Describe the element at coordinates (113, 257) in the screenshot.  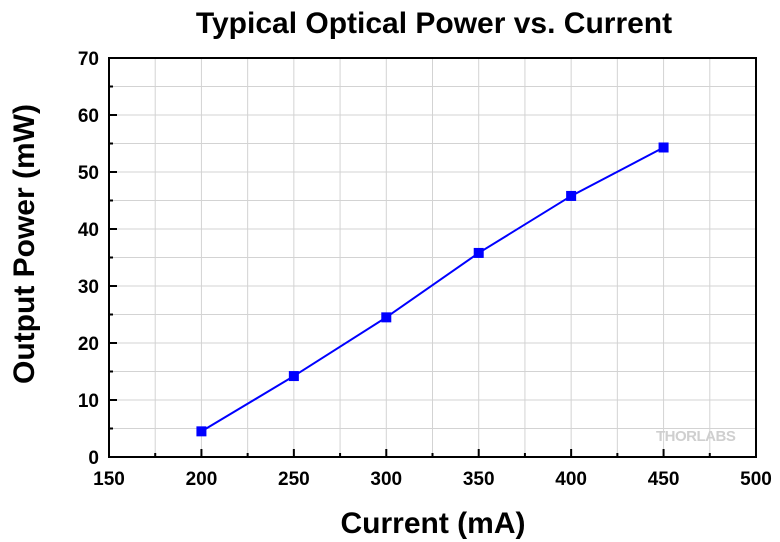
I see `y-ticks` at that location.